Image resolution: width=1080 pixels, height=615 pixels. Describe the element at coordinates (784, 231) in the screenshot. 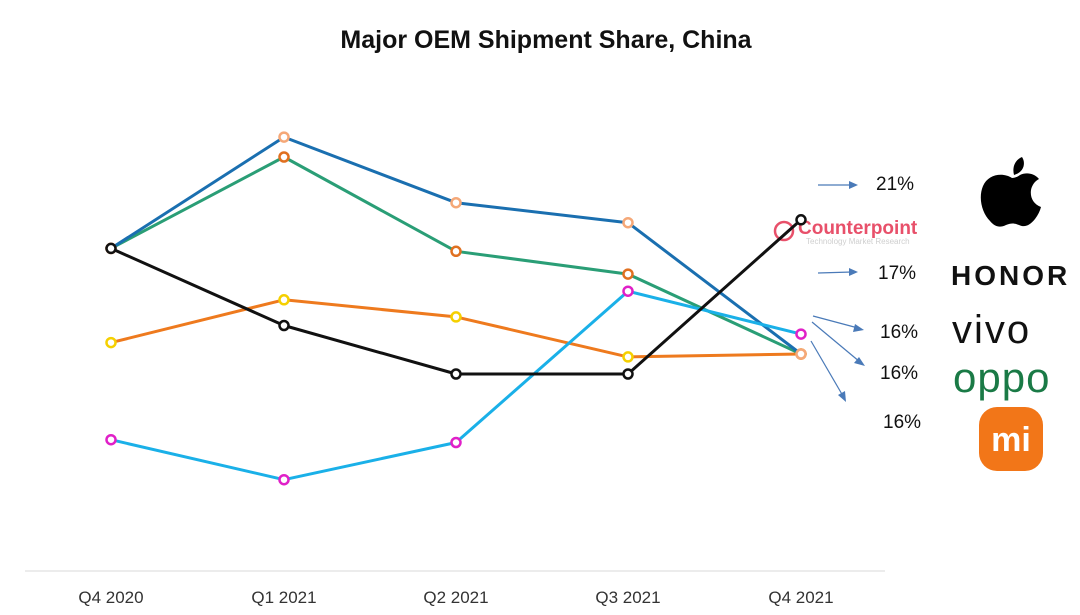

I see `watermark-icon` at that location.